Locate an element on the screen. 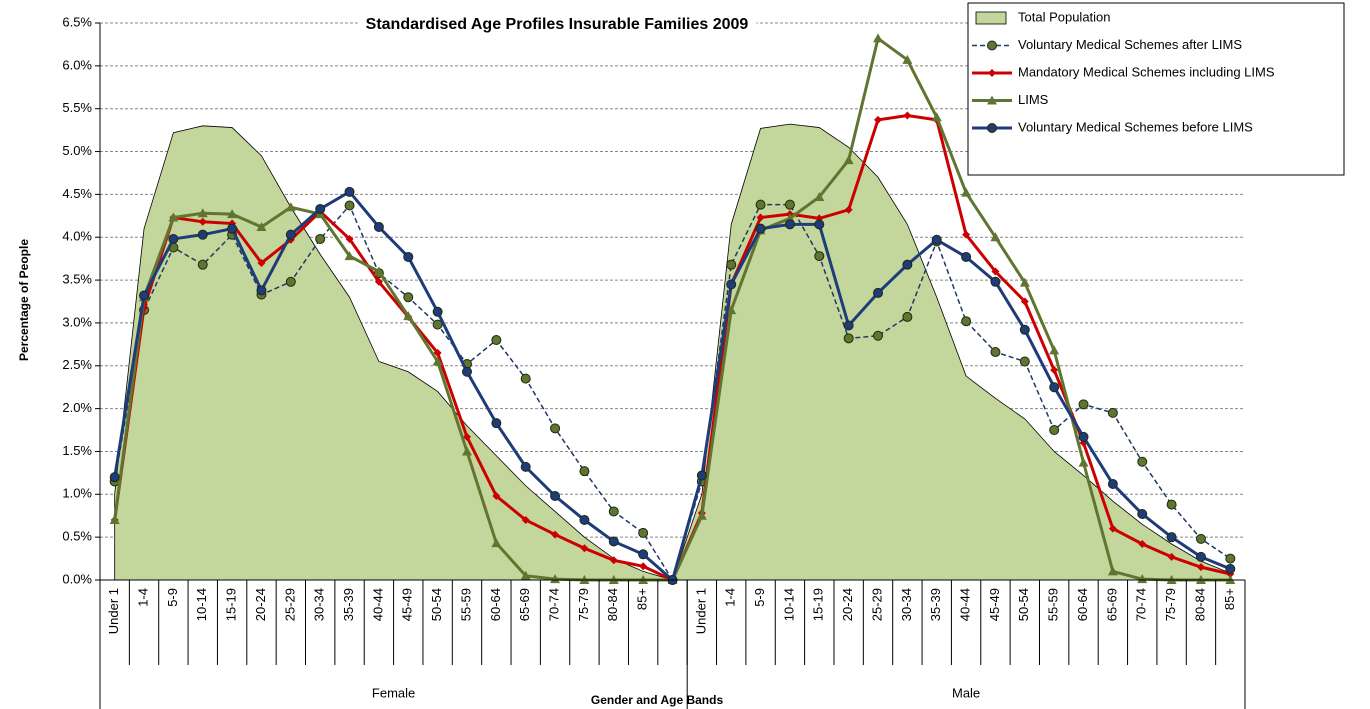  x-tick-label: 45-49 is located at coordinates (407, 604).